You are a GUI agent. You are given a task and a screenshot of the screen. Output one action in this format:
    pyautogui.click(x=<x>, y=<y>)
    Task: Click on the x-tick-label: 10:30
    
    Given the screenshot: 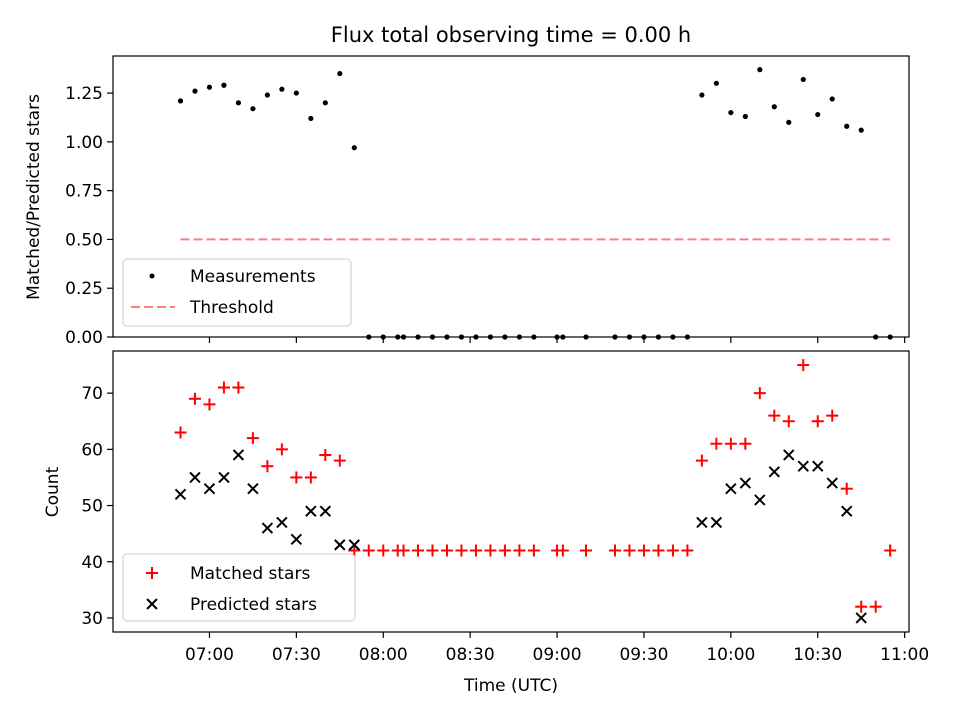 What is the action you would take?
    pyautogui.click(x=817, y=655)
    